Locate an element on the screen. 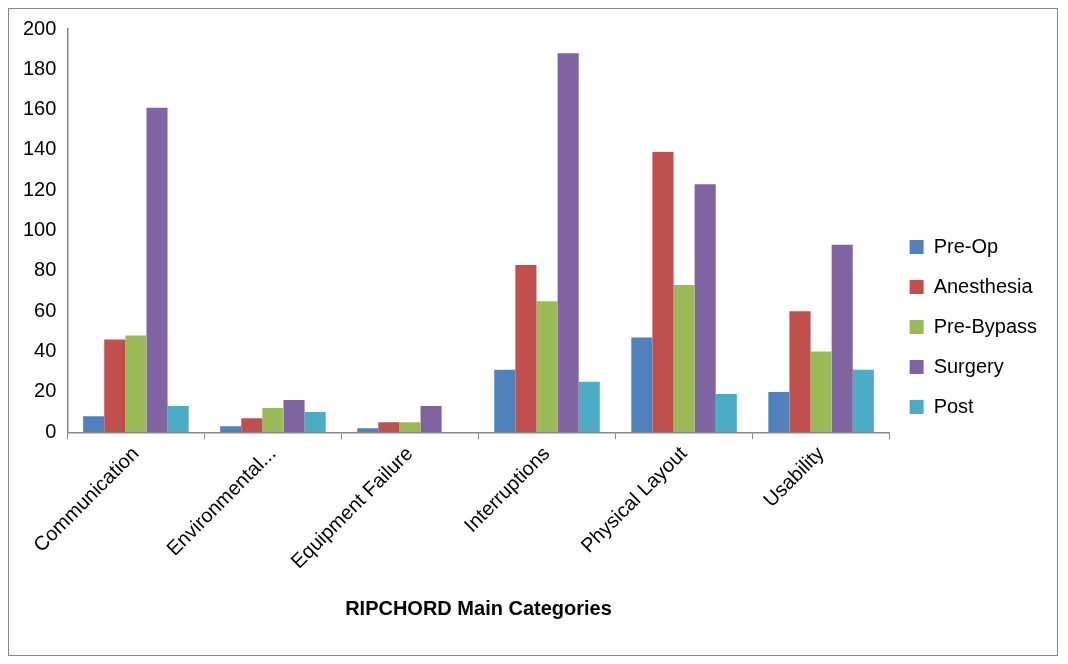  y-tick-label: 200 is located at coordinates (39, 27).